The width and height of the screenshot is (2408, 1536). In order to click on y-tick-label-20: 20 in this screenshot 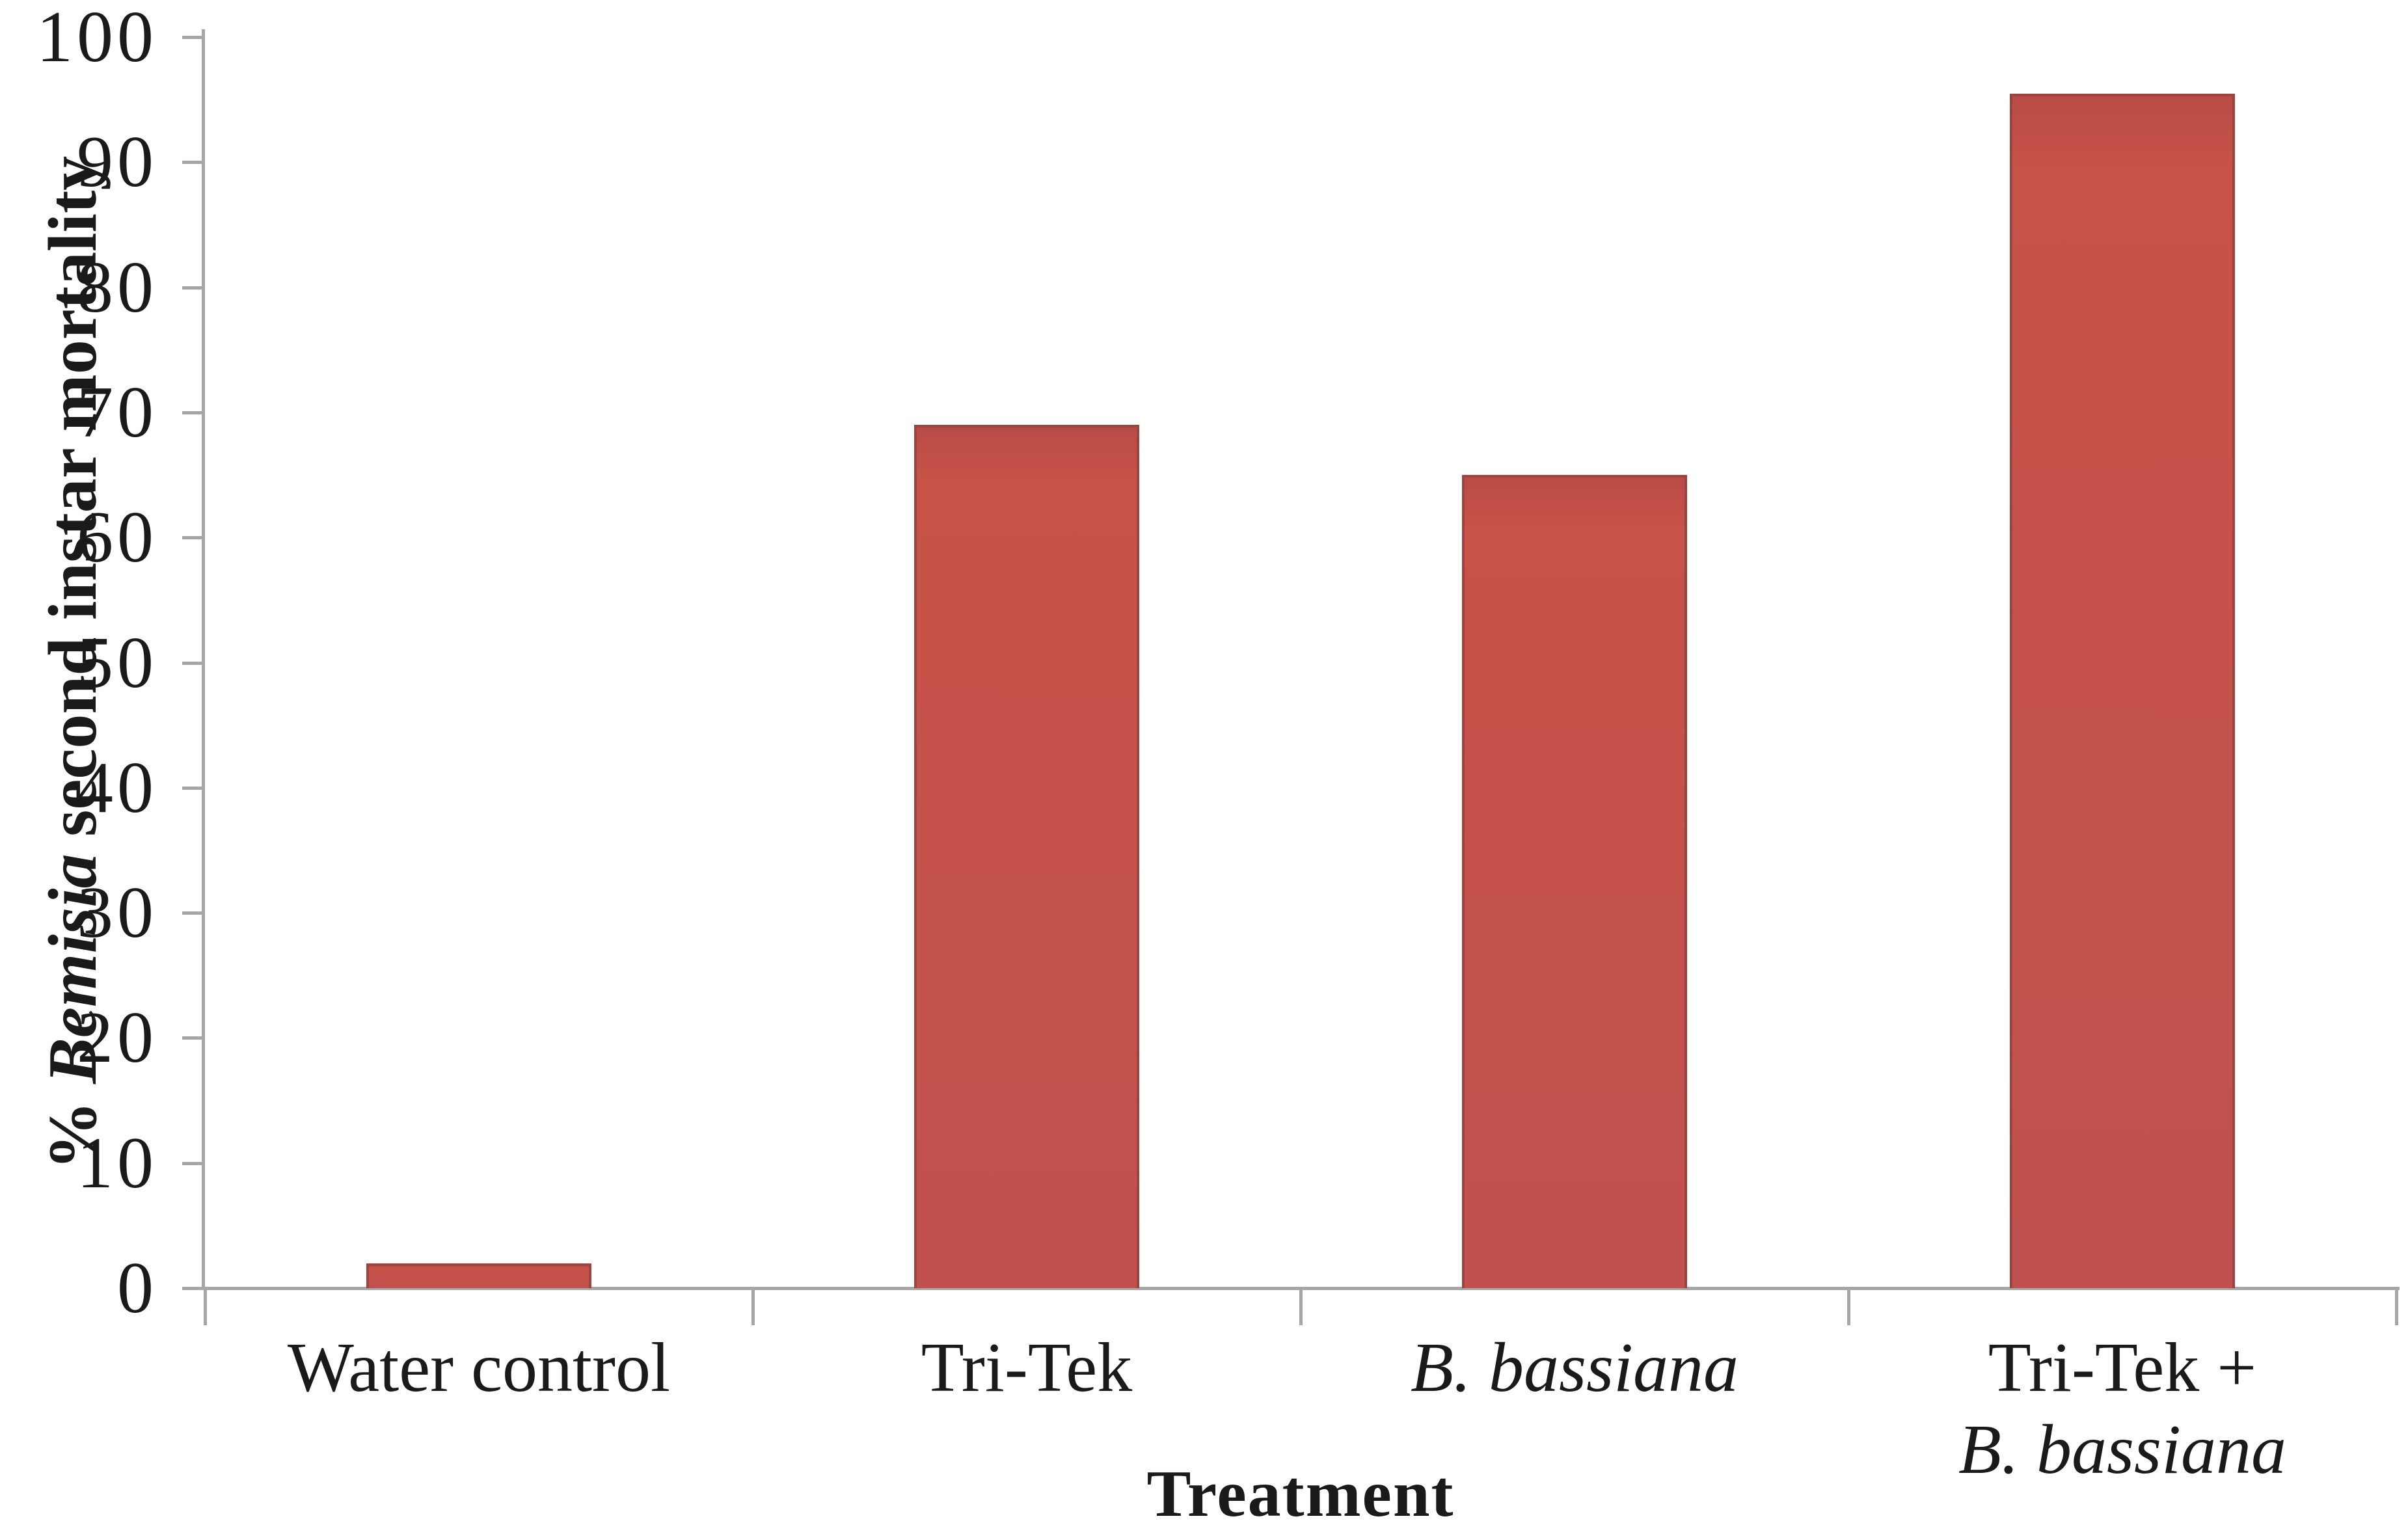, I will do `click(117, 1037)`.